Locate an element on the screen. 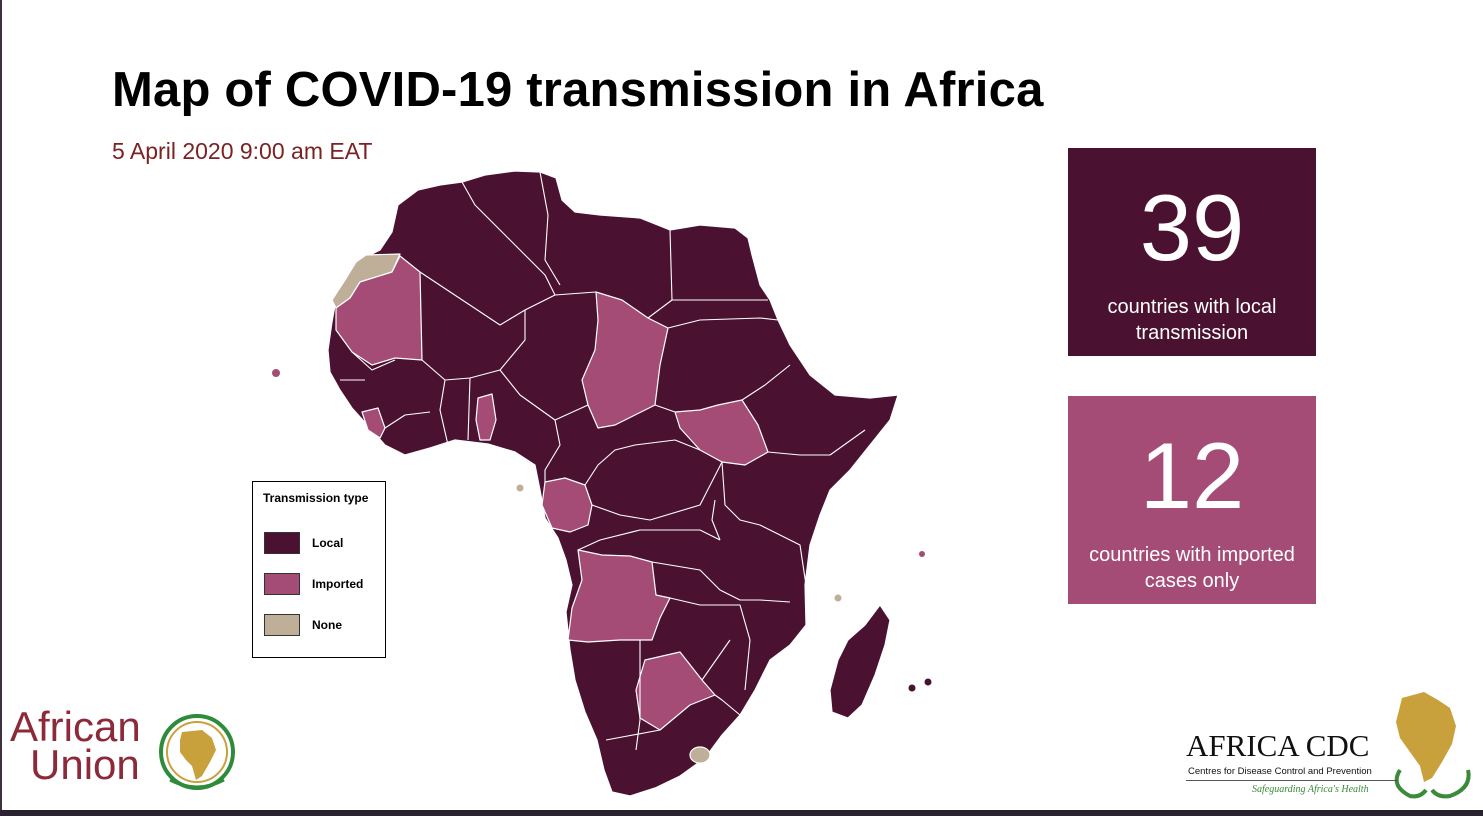 The height and width of the screenshot is (816, 1483). legend-swatch-none is located at coordinates (282, 625).